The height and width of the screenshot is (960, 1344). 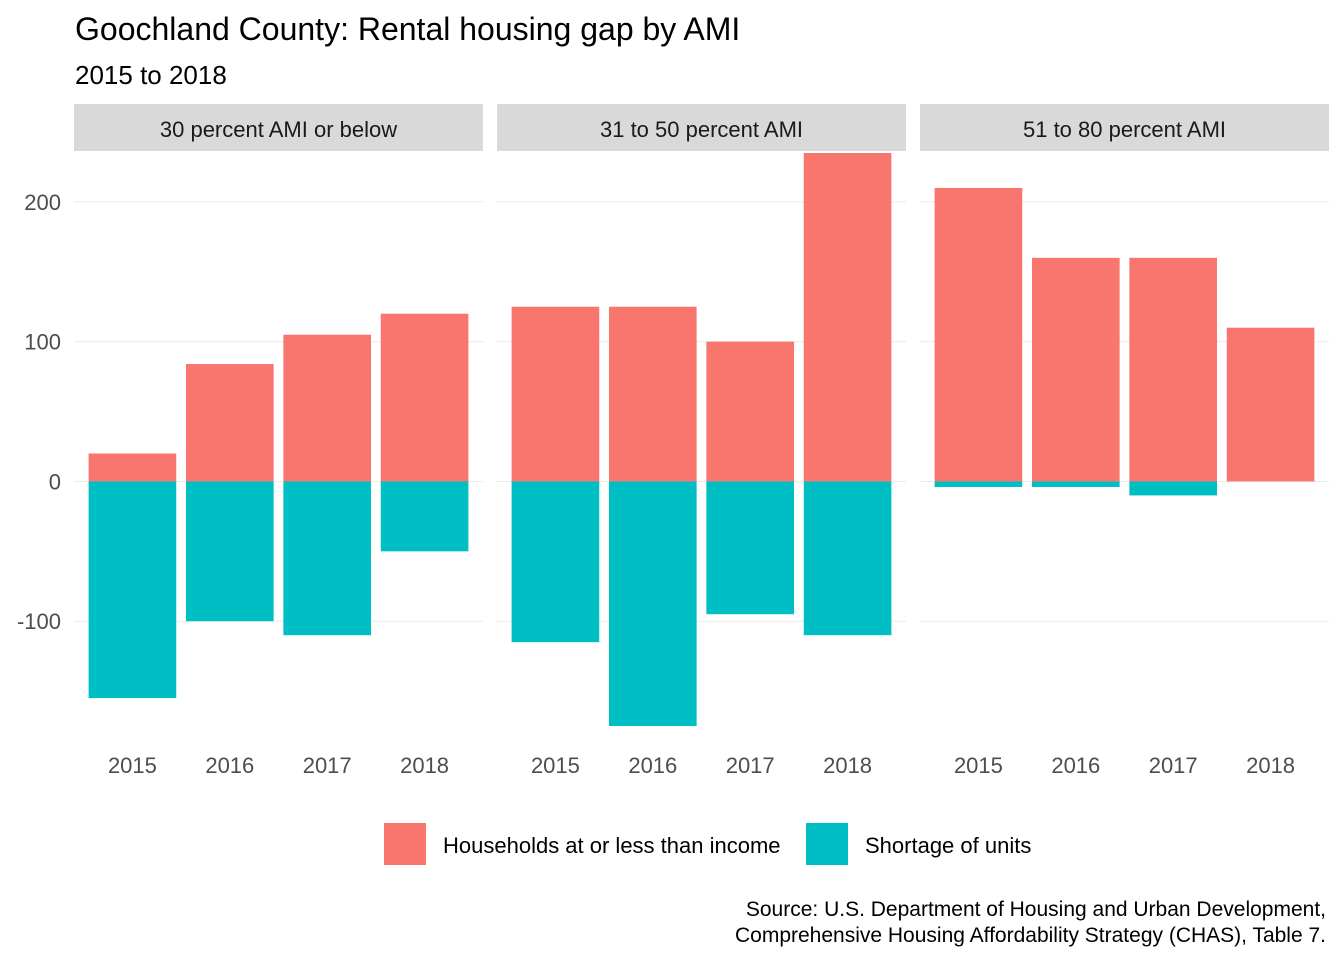 What do you see at coordinates (55, 481) in the screenshot?
I see `y-tick-label: 0` at bounding box center [55, 481].